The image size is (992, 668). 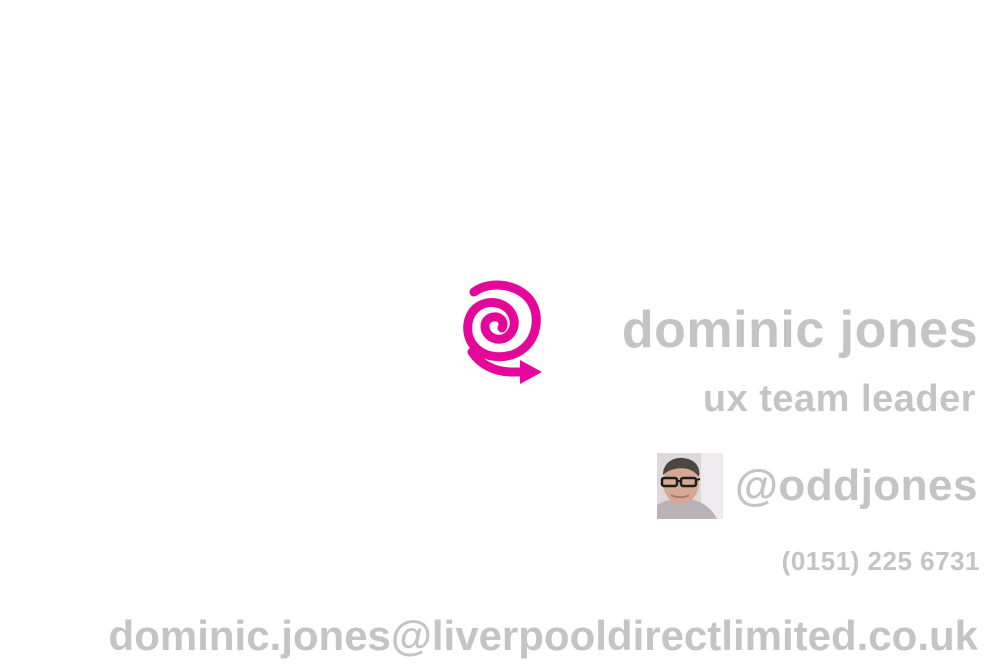 What do you see at coordinates (502, 332) in the screenshot?
I see `spiral-arrow-logo-icon` at bounding box center [502, 332].